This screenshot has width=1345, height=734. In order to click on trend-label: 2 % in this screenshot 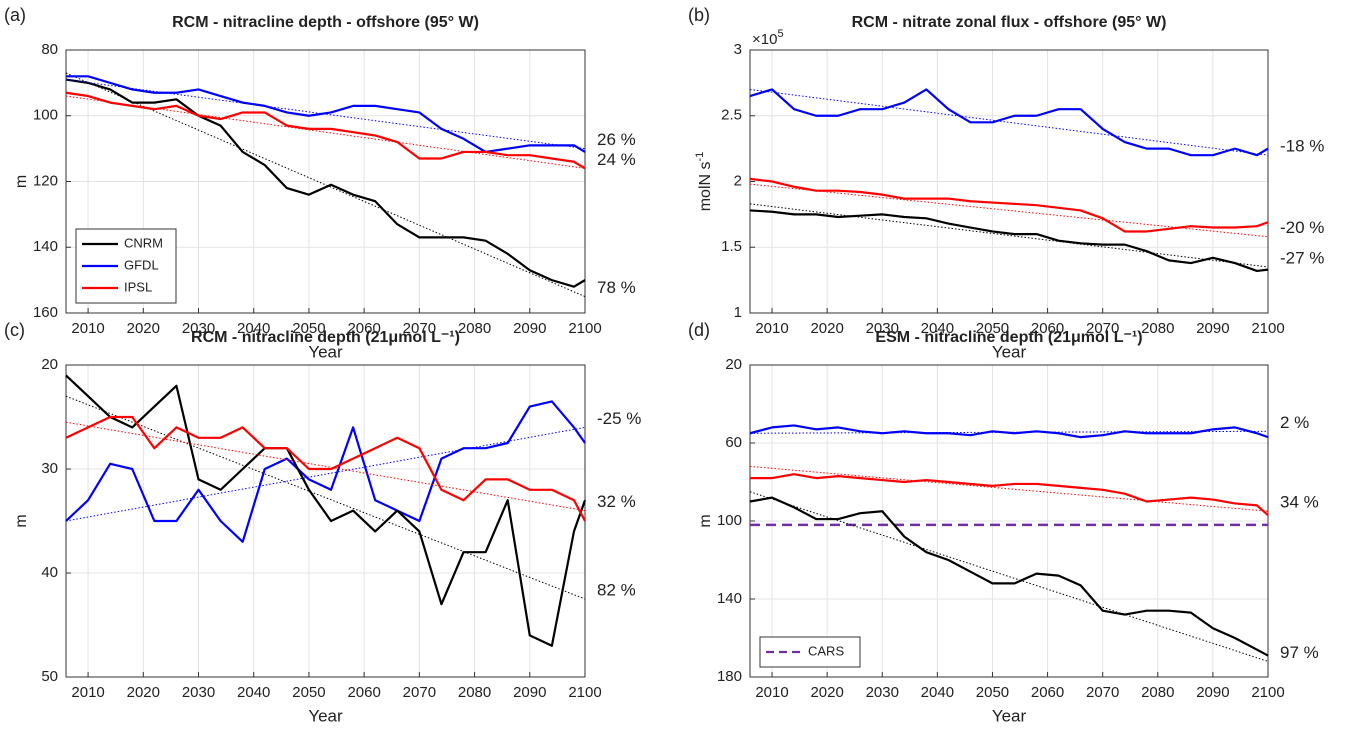, I will do `click(1294, 422)`.